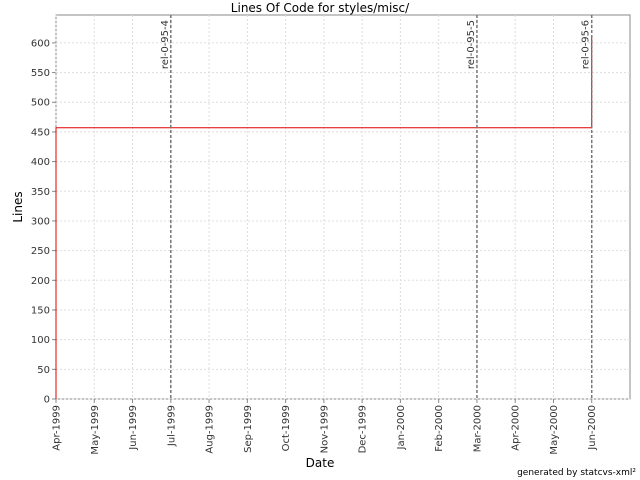 This screenshot has height=480, width=640. What do you see at coordinates (320, 8) in the screenshot?
I see `chart-title: Lines Of Code for styles/misc/` at bounding box center [320, 8].